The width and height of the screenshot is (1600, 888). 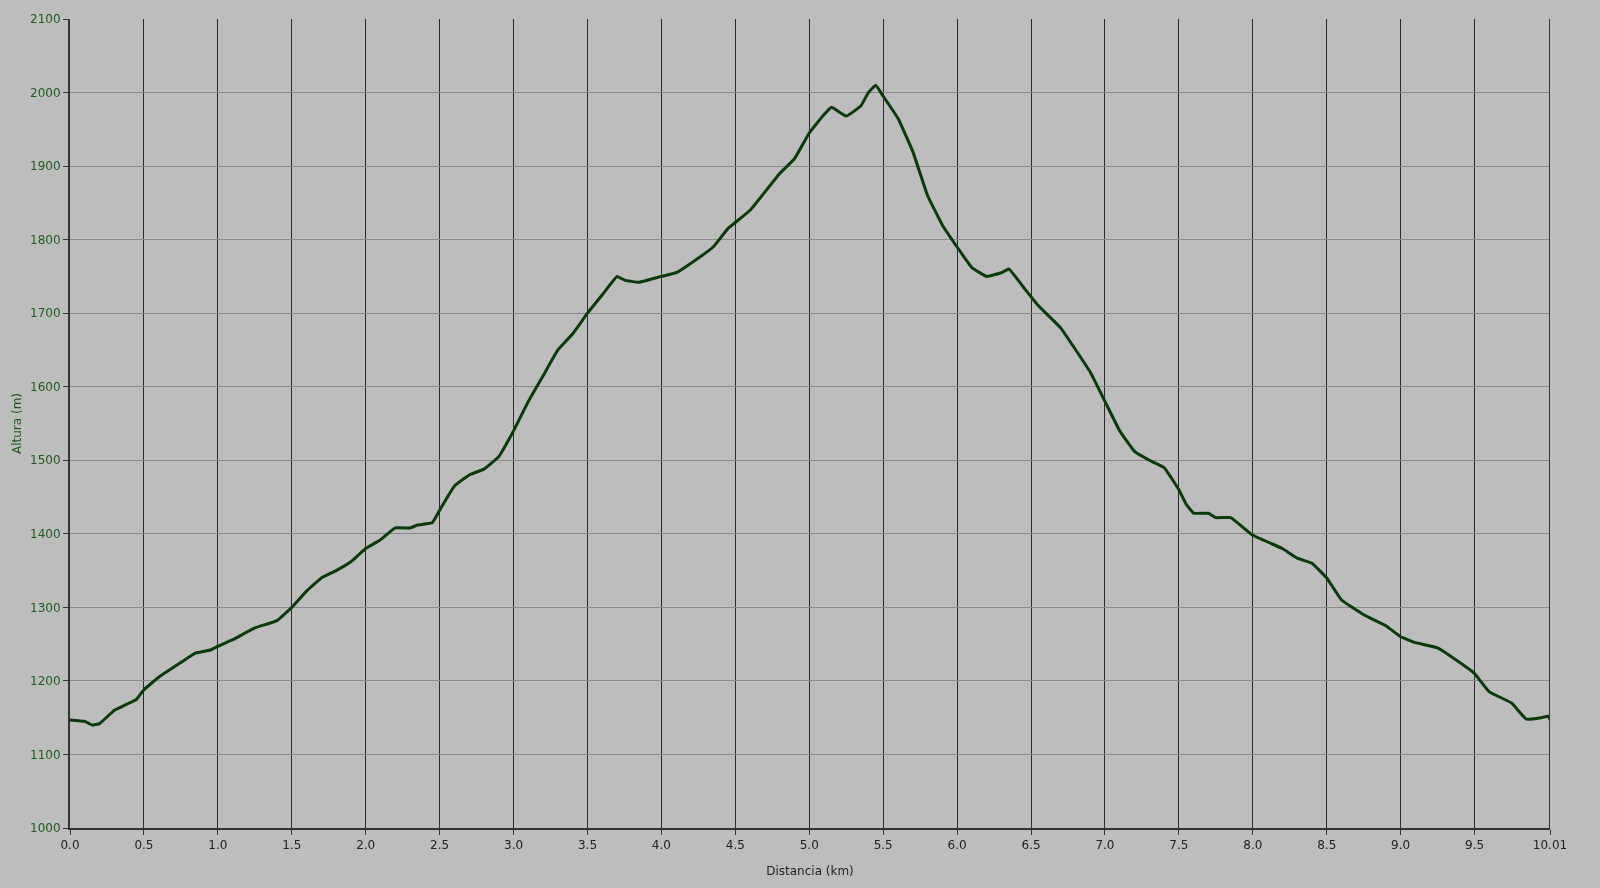 I want to click on x-tick-label: 6.5, so click(x=1031, y=845).